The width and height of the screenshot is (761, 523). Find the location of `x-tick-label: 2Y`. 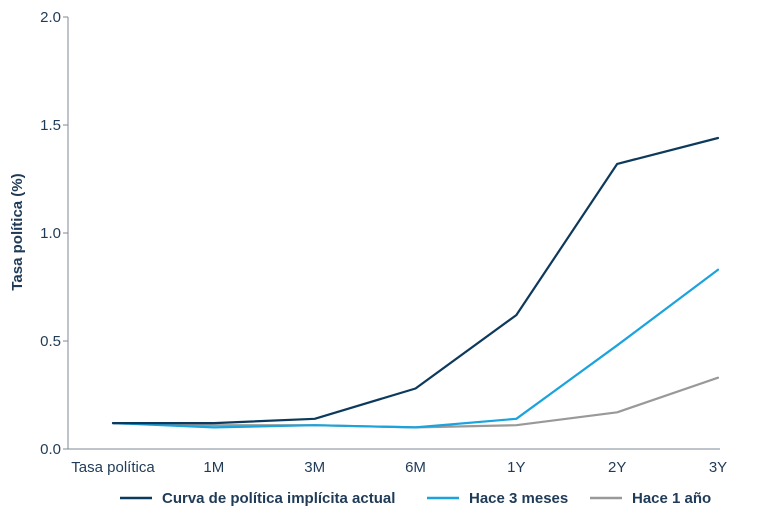

x-tick-label: 2Y is located at coordinates (617, 467).